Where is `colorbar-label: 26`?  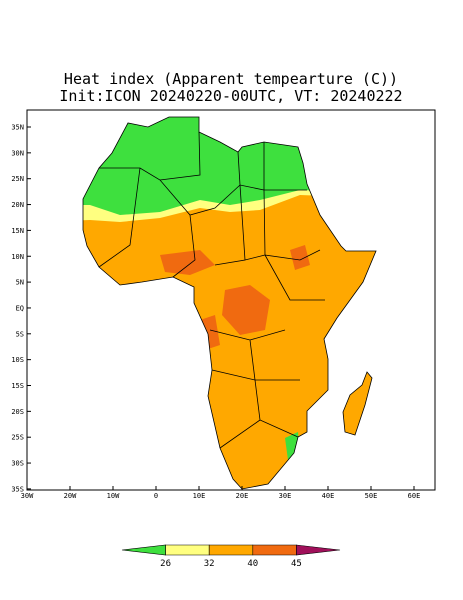 colorbar-label: 26 is located at coordinates (165, 564).